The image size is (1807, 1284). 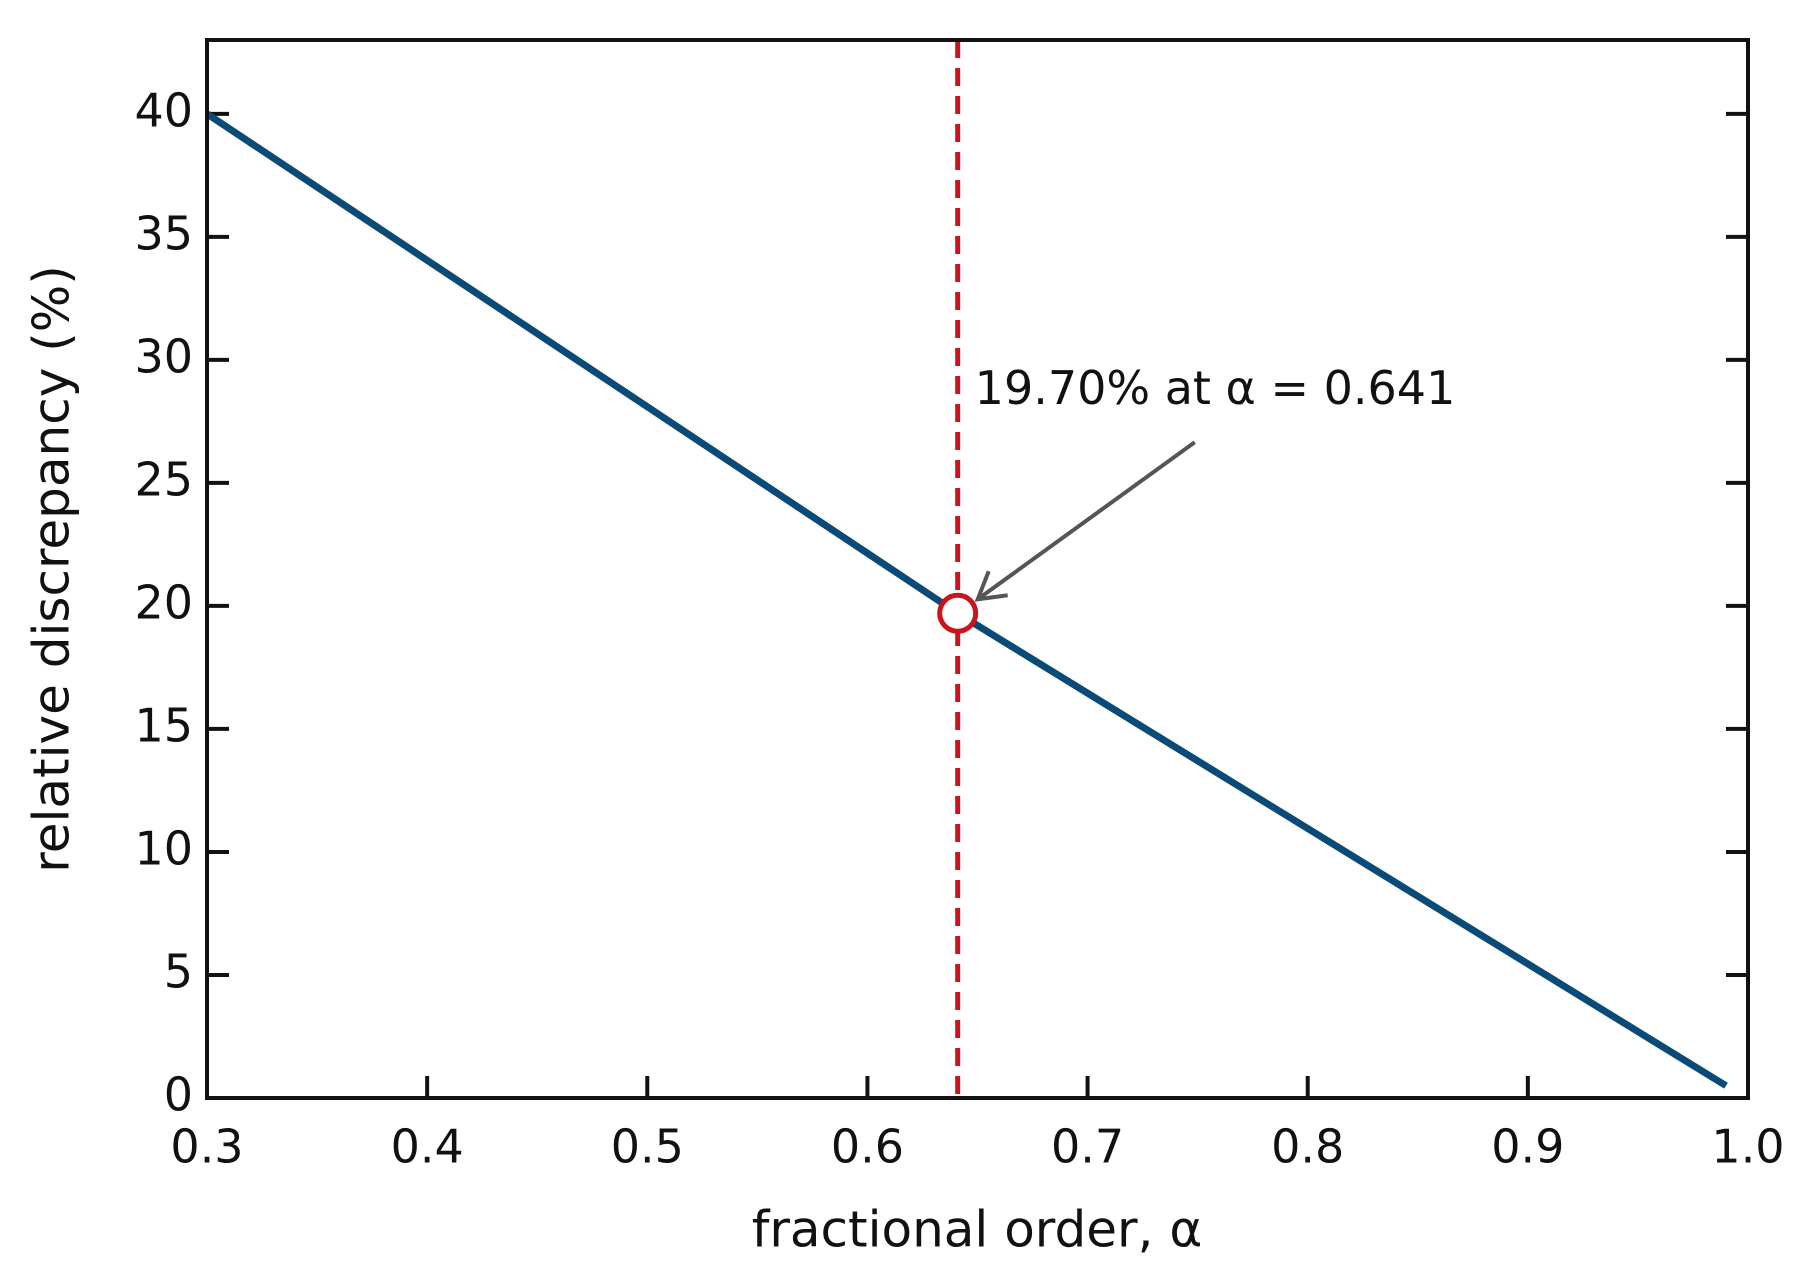 I want to click on y-tick-label: 35, so click(x=163, y=233).